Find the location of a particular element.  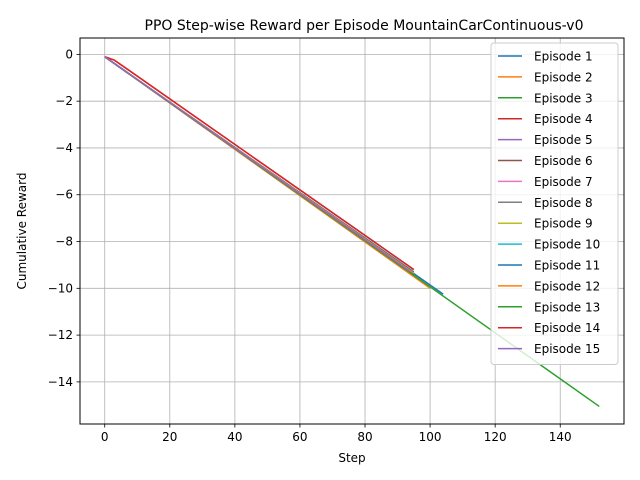

x-tick-label: 20 is located at coordinates (169, 437).